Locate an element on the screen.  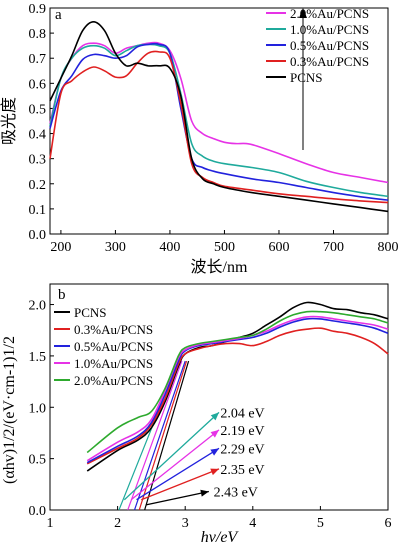
x-tick-label: 4 is located at coordinates (252, 523).